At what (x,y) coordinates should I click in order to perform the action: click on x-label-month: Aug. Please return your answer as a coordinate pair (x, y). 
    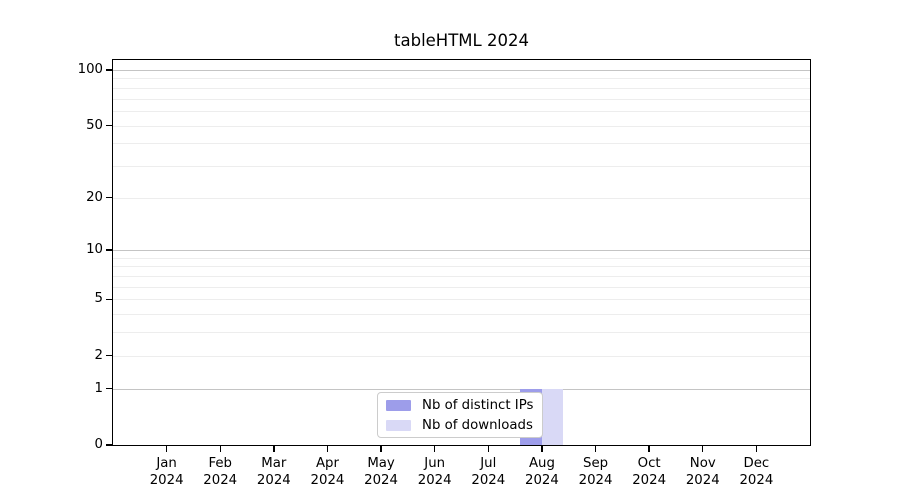
    Looking at the image, I should click on (541, 463).